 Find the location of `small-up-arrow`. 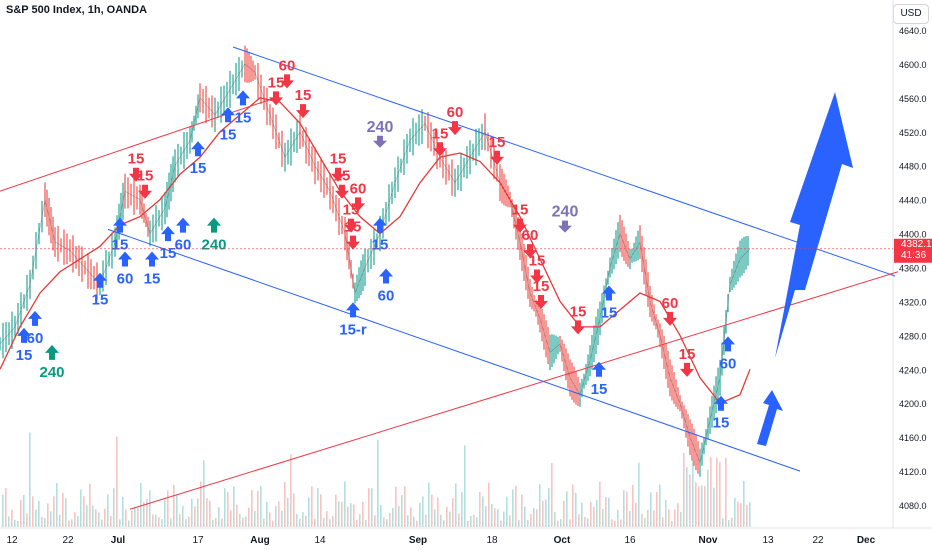

small-up-arrow is located at coordinates (770, 418).